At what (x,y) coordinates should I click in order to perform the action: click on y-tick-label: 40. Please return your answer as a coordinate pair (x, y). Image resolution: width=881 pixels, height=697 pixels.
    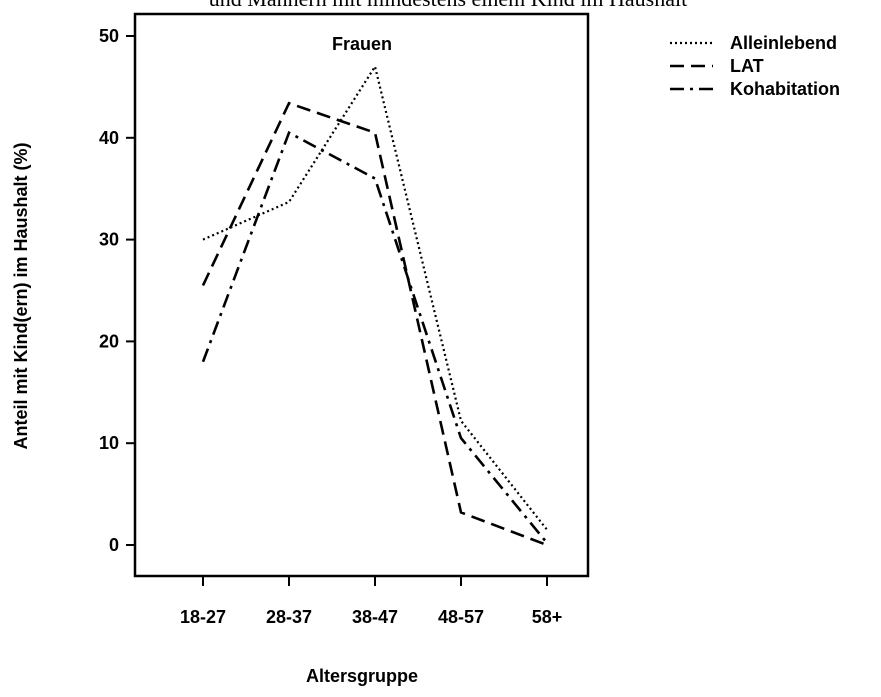
    Looking at the image, I should click on (109, 138).